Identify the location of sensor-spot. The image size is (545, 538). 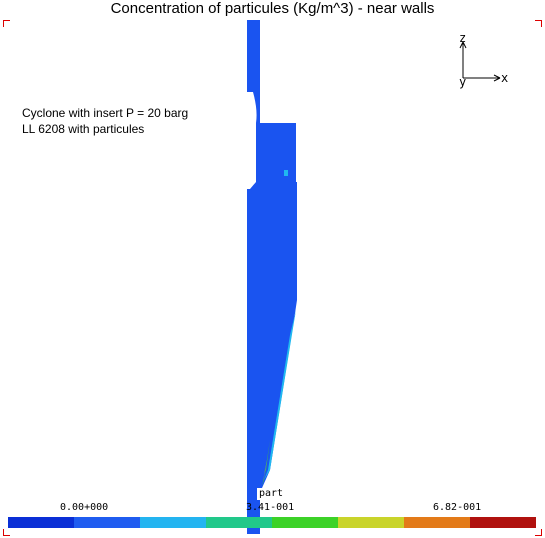
(286, 173).